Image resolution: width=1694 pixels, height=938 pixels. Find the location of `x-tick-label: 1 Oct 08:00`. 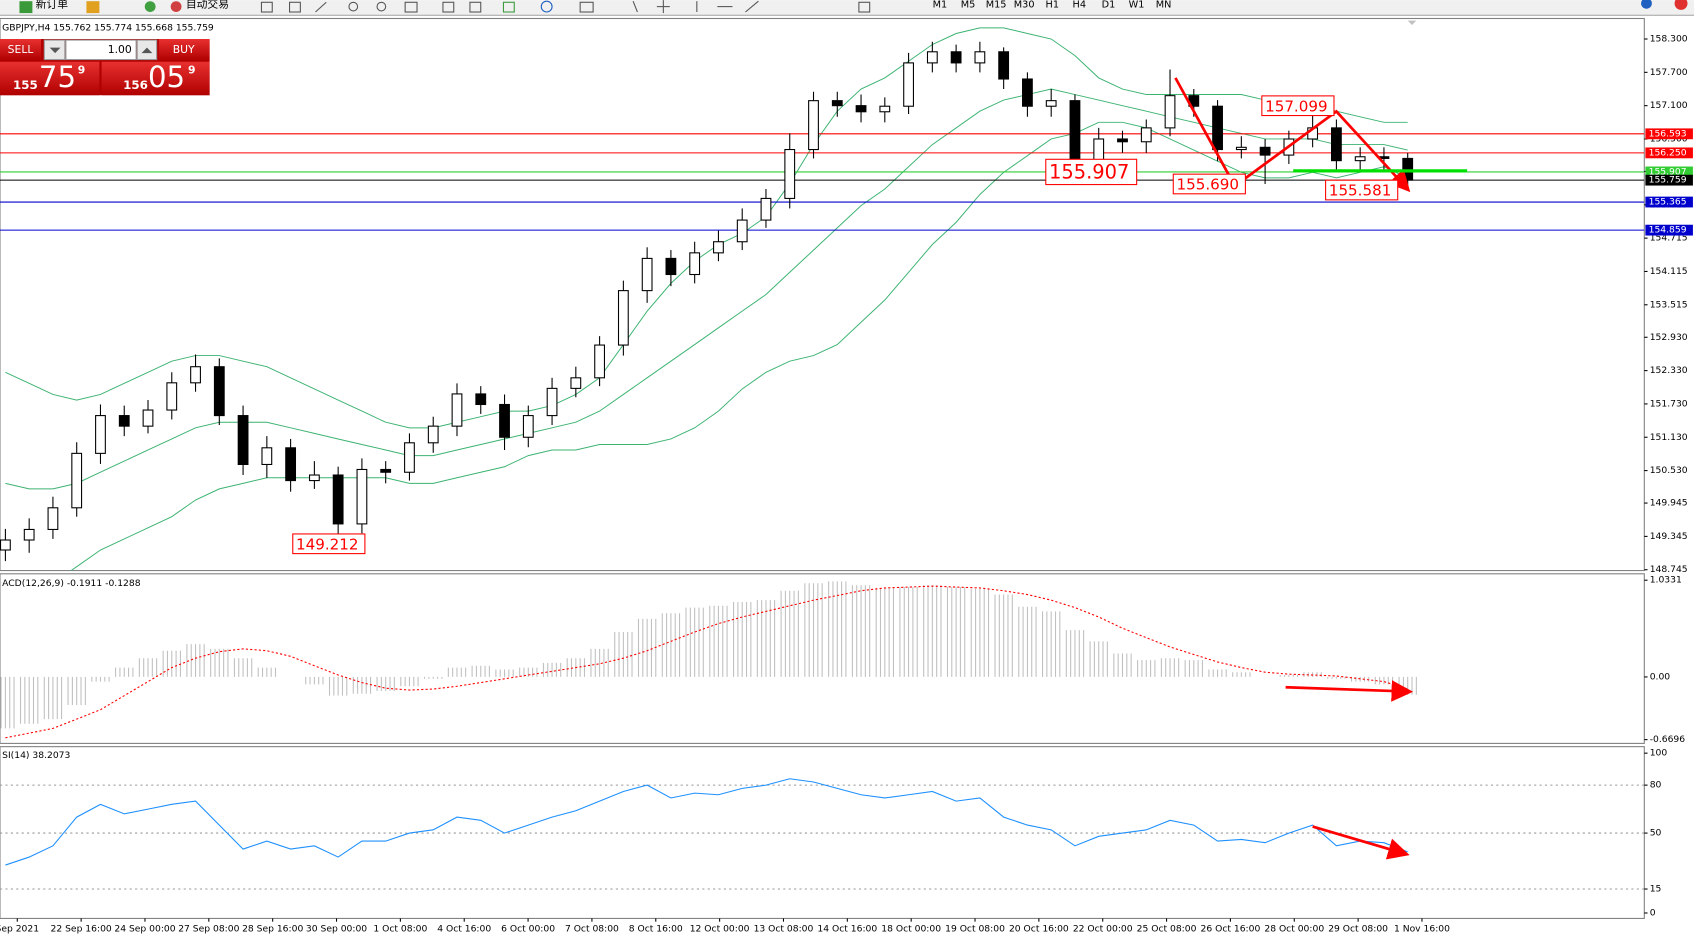

x-tick-label: 1 Oct 08:00 is located at coordinates (400, 929).